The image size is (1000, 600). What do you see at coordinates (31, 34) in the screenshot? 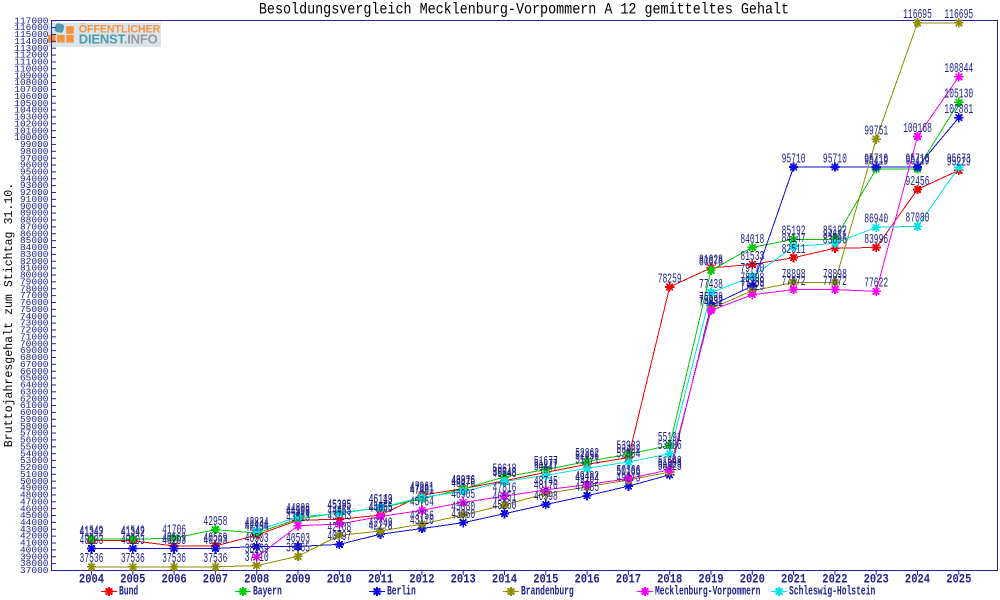
I see `svg-text: 115000` at bounding box center [31, 34].